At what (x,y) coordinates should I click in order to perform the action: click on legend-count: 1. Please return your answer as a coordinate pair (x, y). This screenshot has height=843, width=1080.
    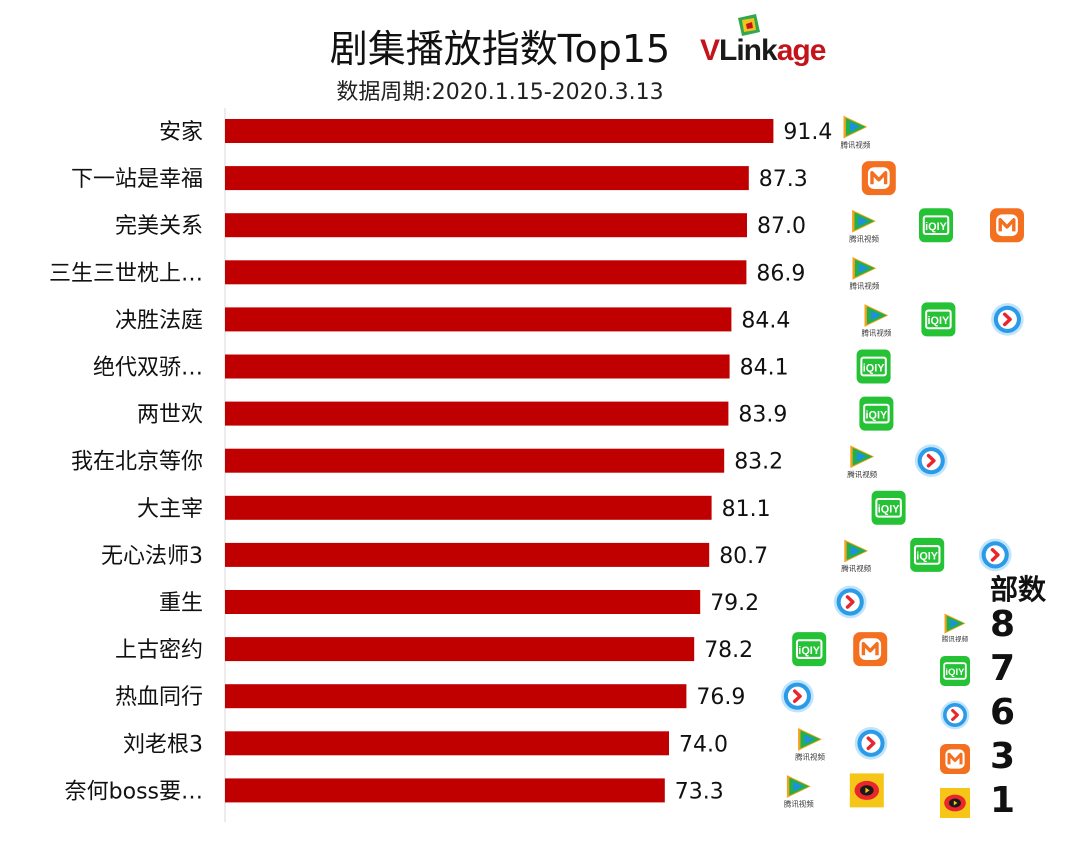
    Looking at the image, I should click on (1003, 800).